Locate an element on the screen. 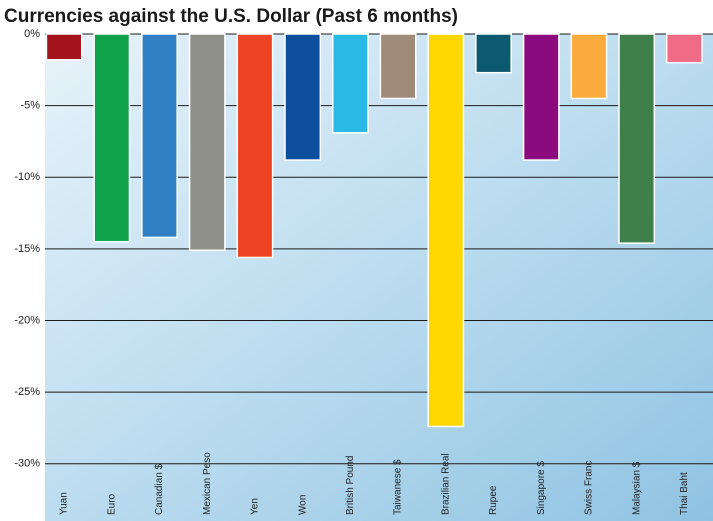  y-tick-label: -20% is located at coordinates (27, 320).